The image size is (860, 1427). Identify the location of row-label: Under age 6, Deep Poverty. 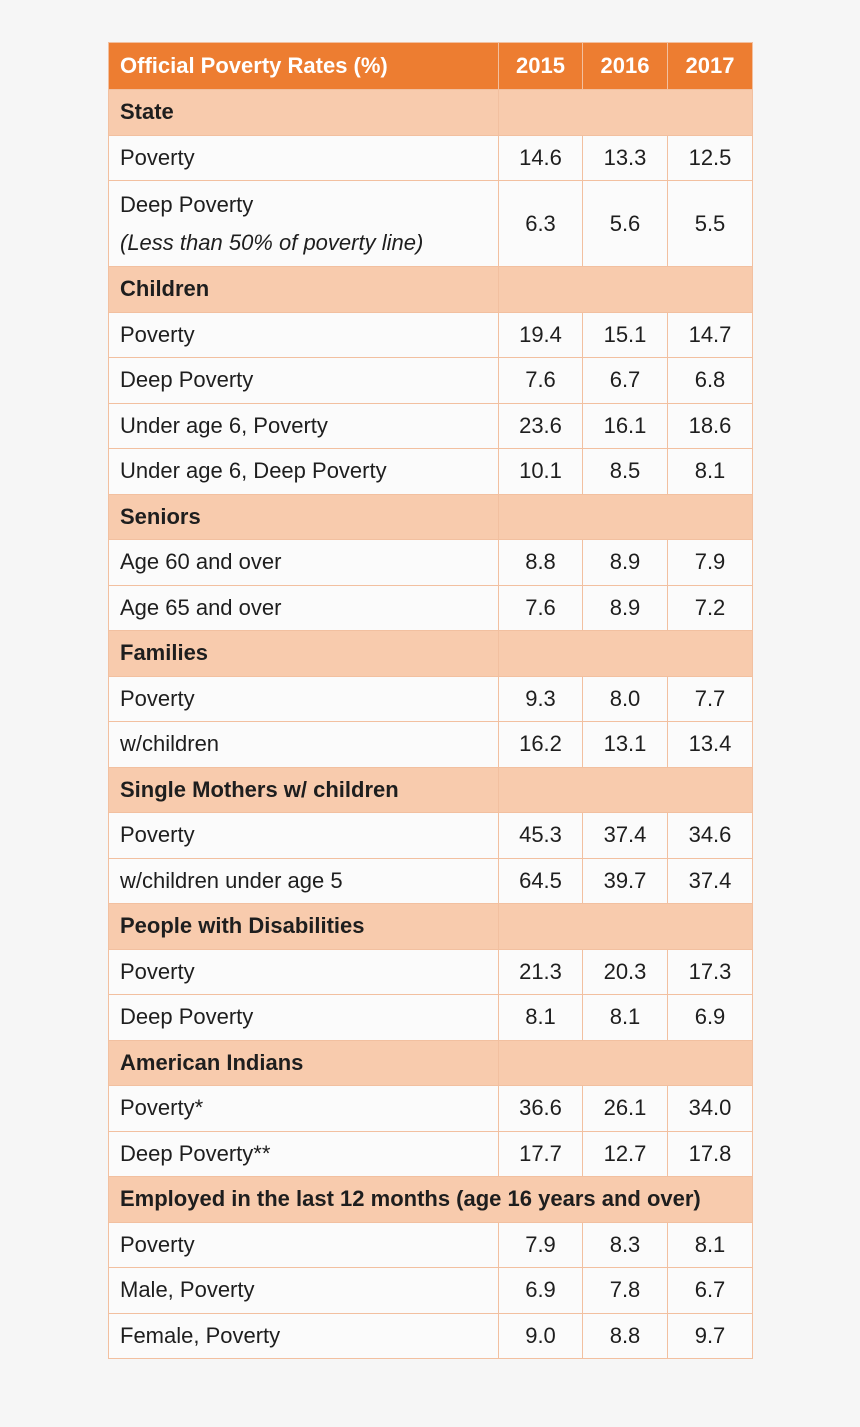
(303, 471).